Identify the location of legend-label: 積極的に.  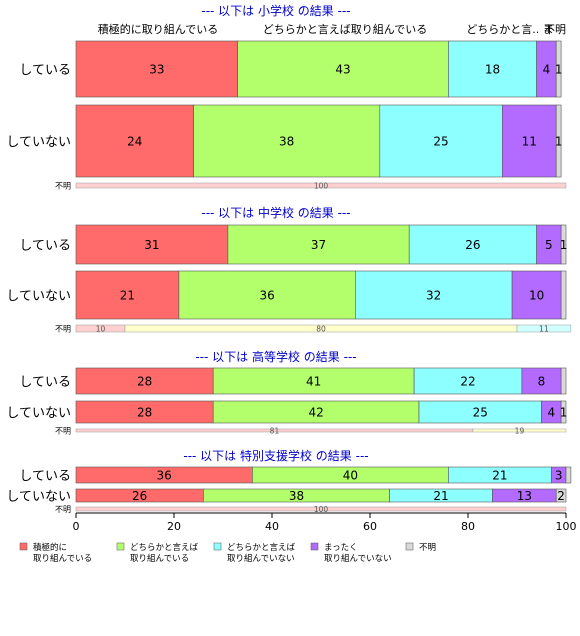
(50, 547).